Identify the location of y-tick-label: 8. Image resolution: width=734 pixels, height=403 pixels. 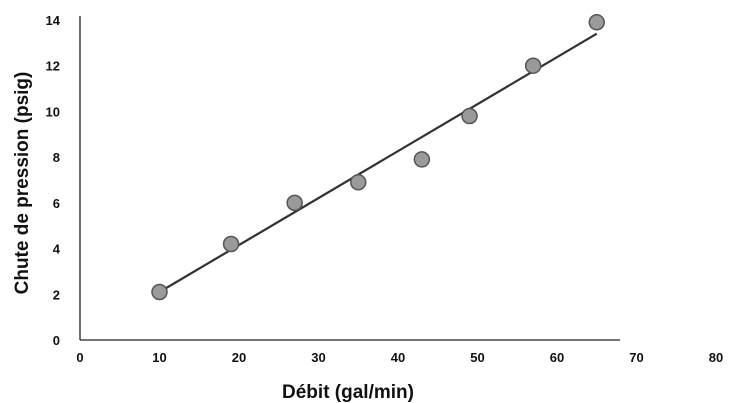
(56, 157).